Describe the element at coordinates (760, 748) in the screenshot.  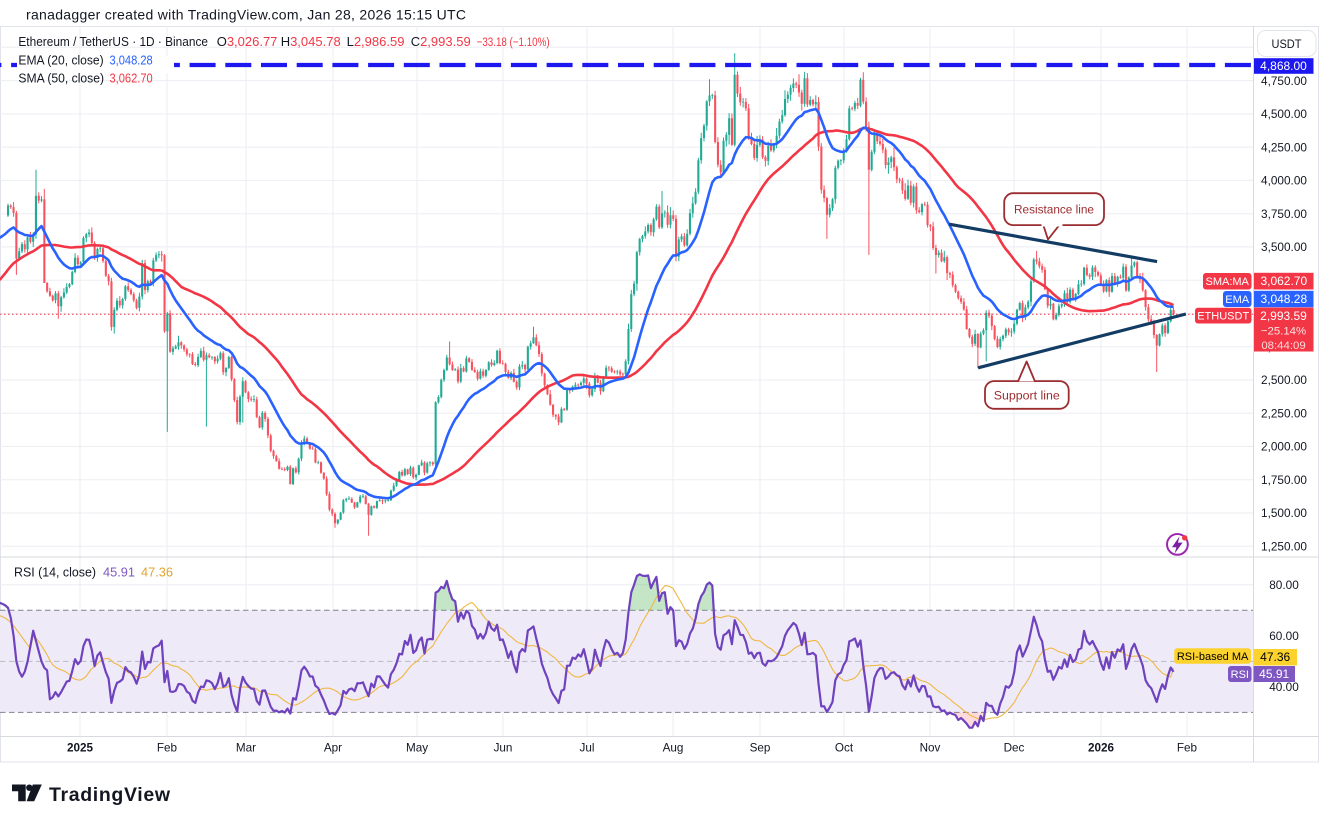
I see `svg-text: Sep` at that location.